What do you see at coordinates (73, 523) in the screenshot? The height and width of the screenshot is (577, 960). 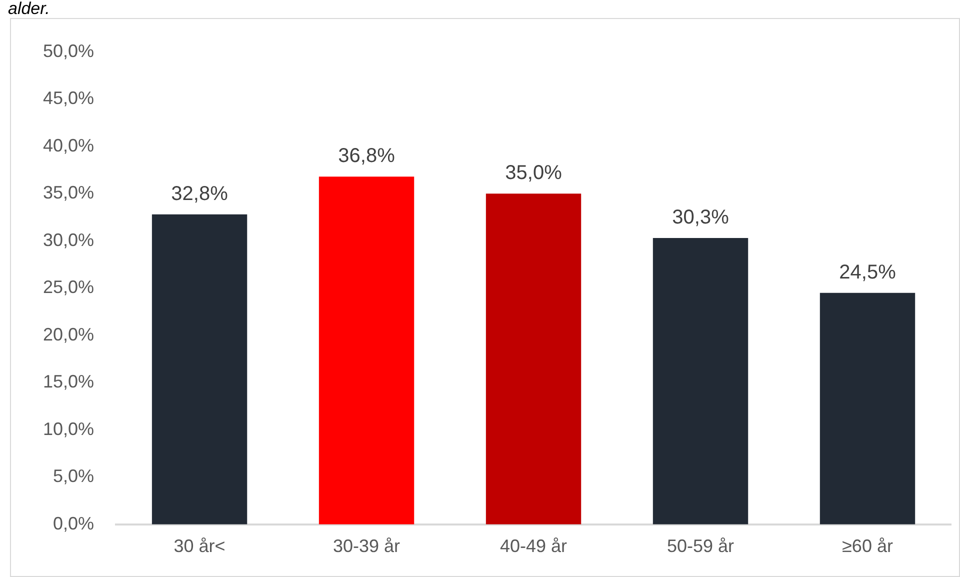 I see `y-tick-label: 0,0%` at bounding box center [73, 523].